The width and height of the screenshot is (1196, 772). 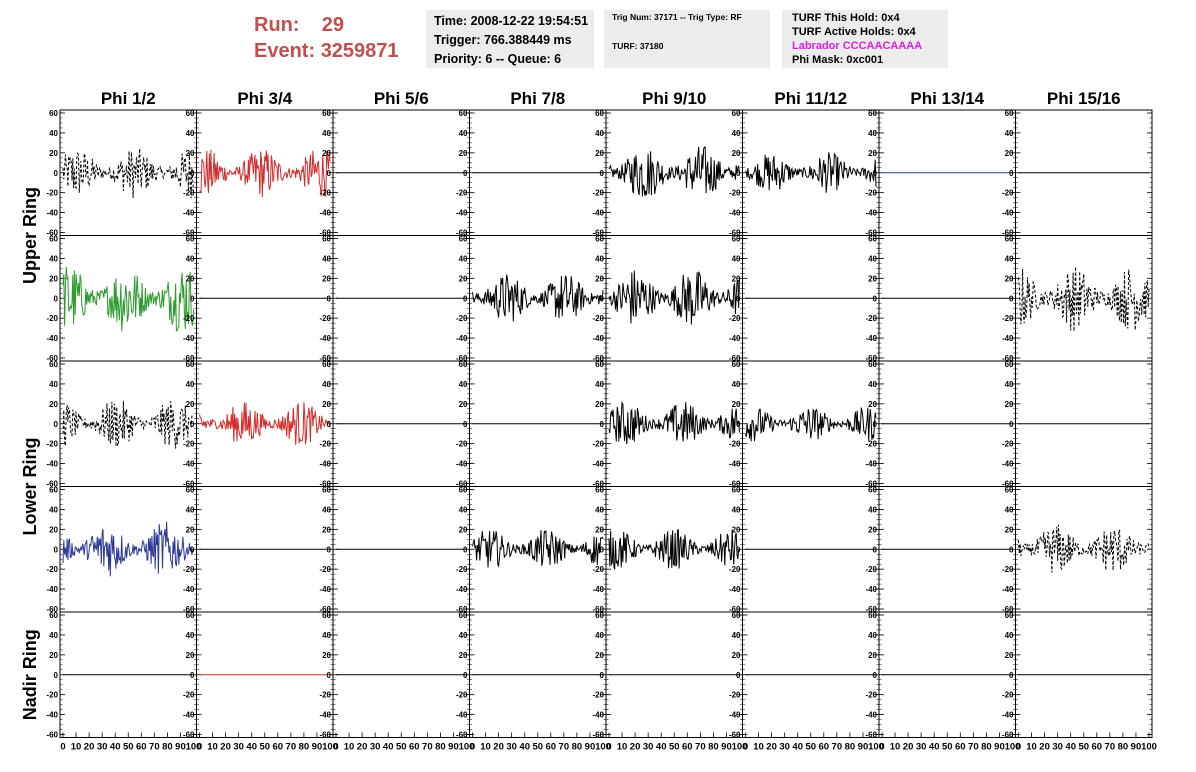 What do you see at coordinates (674, 423) in the screenshot?
I see `waveform-trace` at bounding box center [674, 423].